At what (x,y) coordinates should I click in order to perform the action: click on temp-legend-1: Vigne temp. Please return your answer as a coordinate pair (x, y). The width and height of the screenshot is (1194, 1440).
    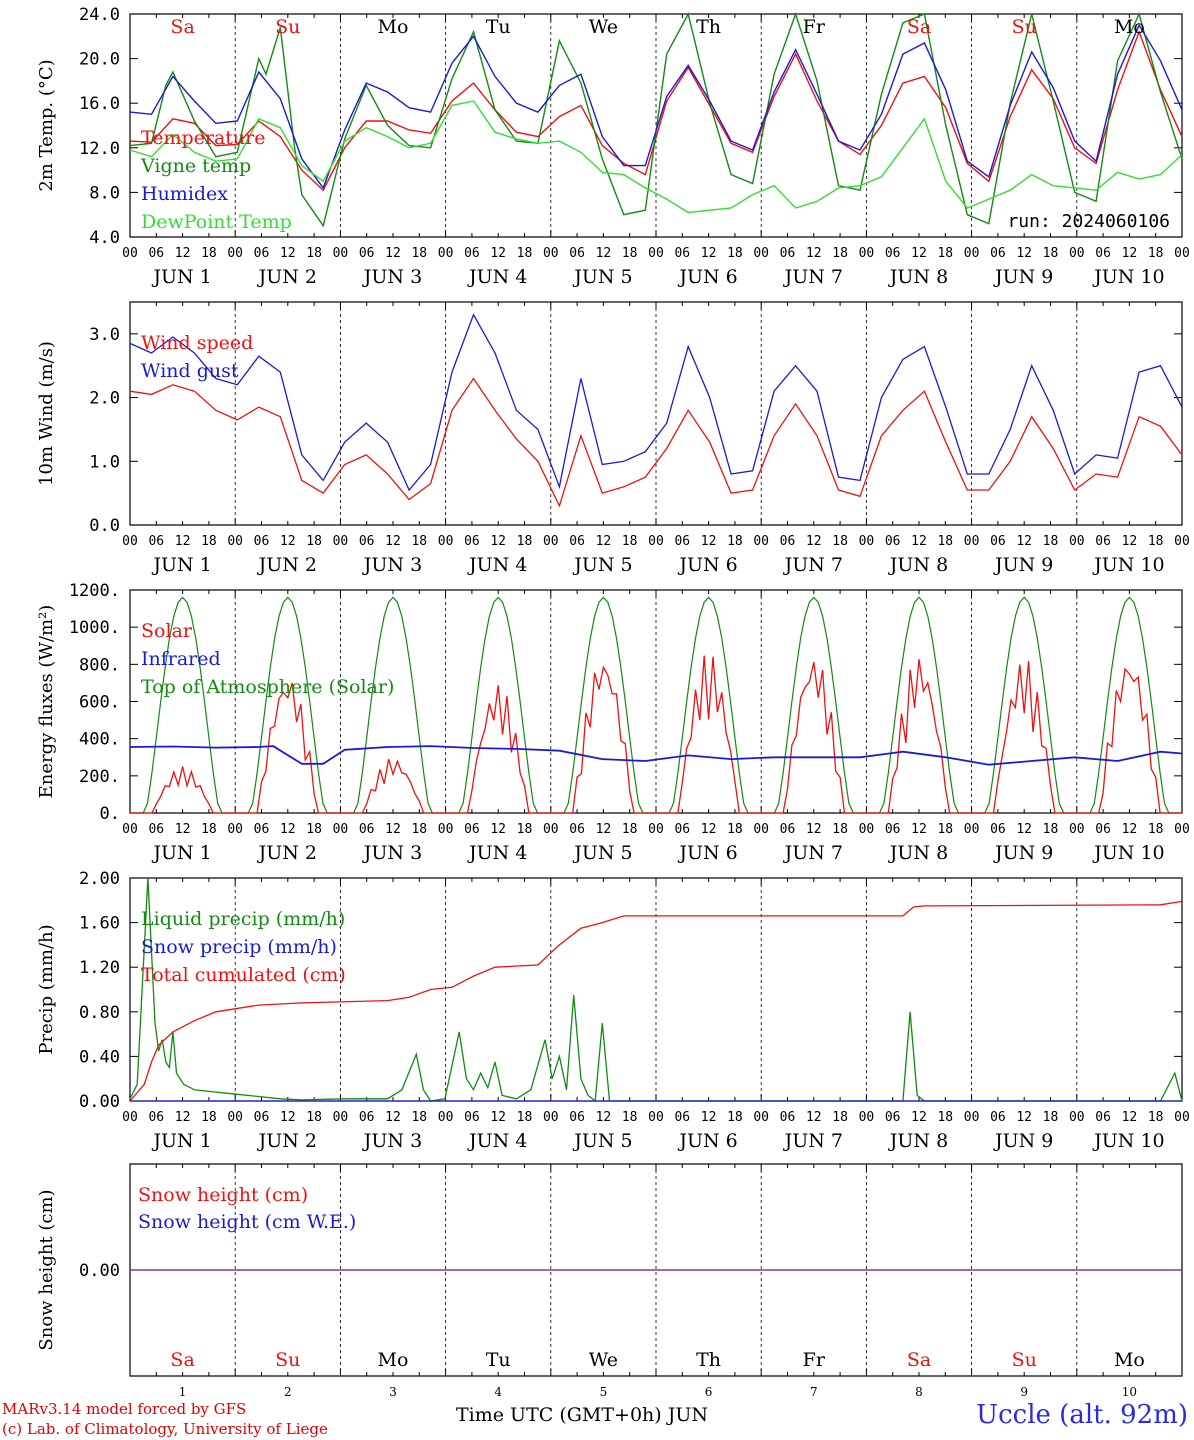
    Looking at the image, I should click on (195, 166).